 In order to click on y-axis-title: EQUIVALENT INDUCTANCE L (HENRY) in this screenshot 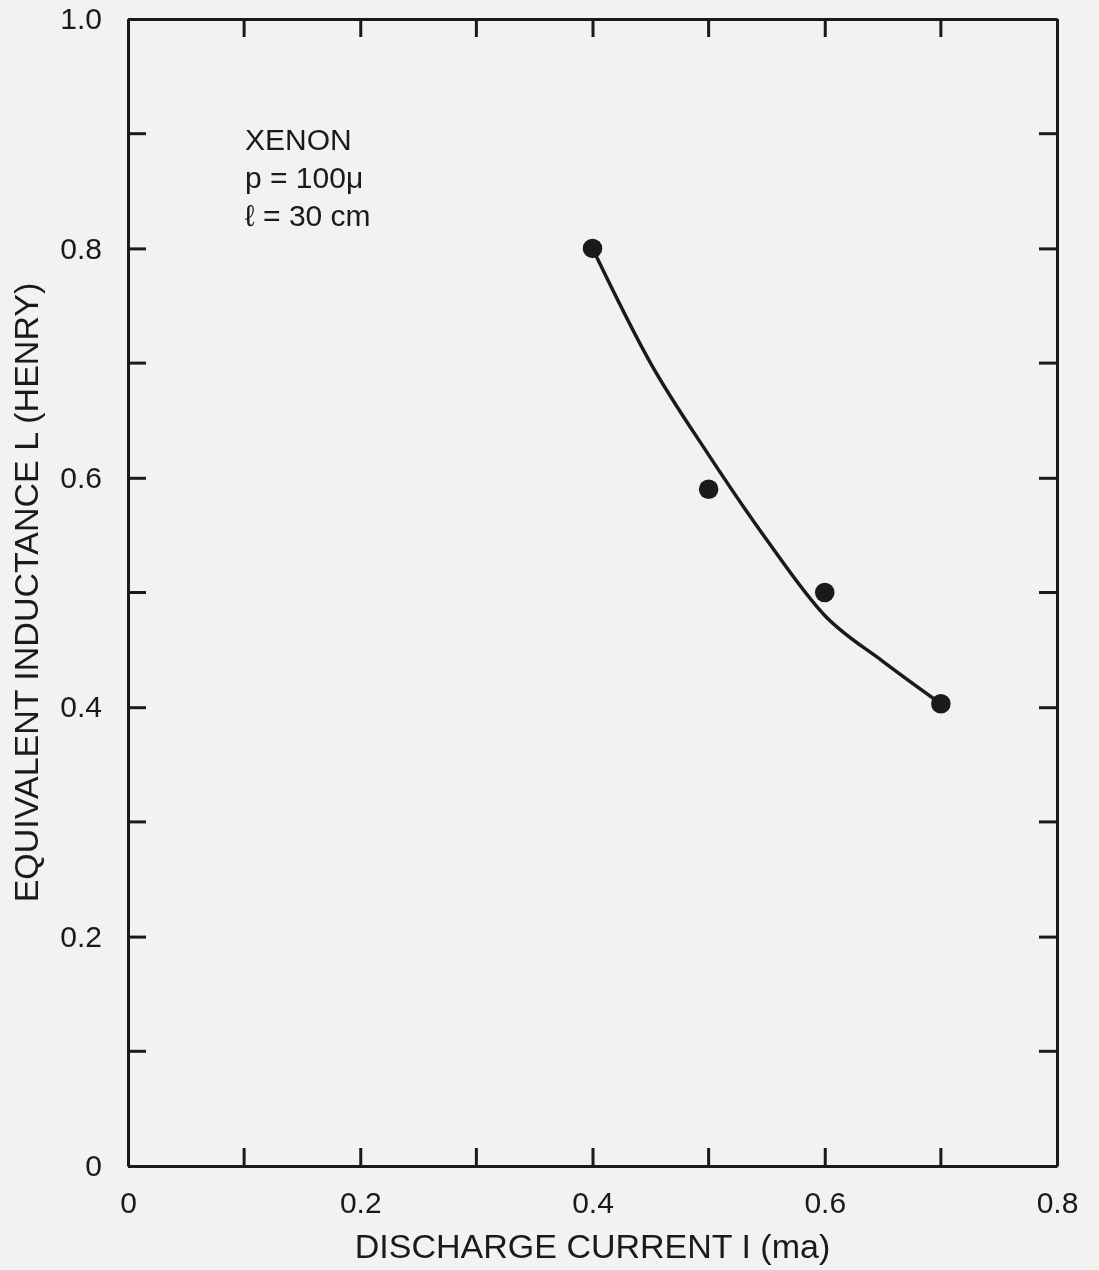, I will do `click(26, 592)`.